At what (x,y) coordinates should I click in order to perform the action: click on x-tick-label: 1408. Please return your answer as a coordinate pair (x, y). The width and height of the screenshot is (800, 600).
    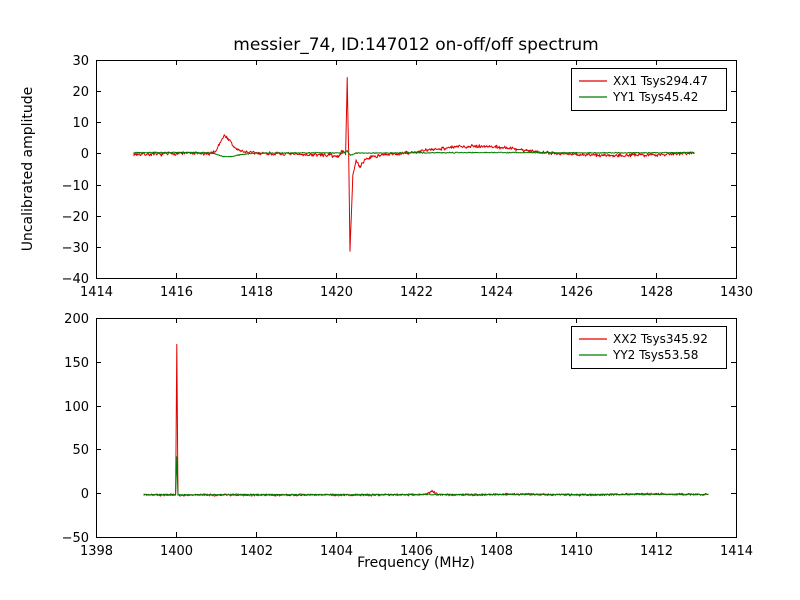
    Looking at the image, I should click on (496, 551).